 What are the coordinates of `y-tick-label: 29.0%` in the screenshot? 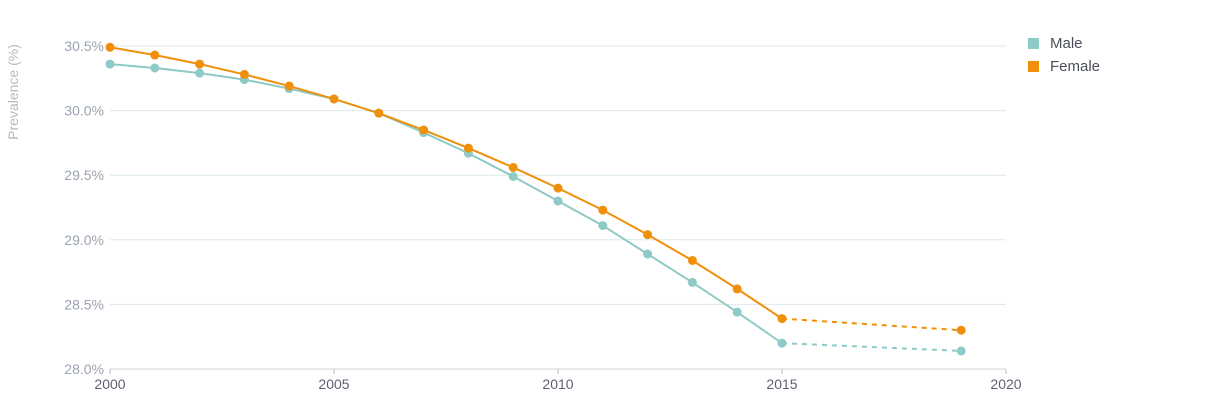 It's located at (84, 240).